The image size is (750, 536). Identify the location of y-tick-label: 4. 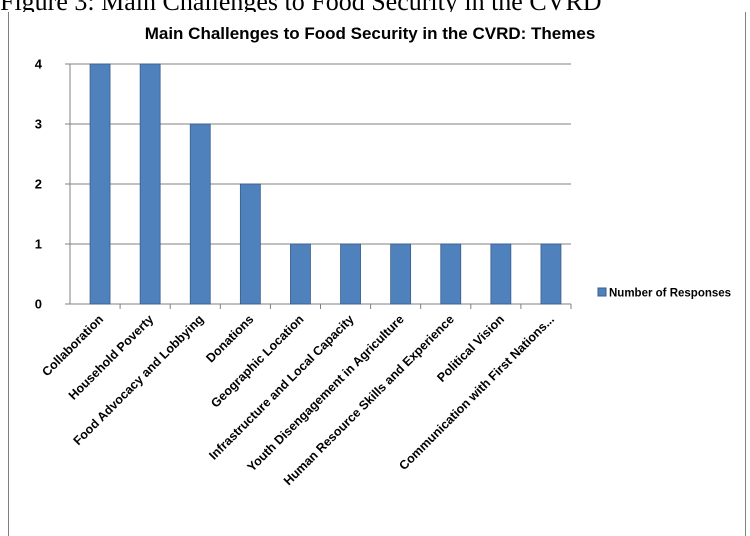
(39, 64).